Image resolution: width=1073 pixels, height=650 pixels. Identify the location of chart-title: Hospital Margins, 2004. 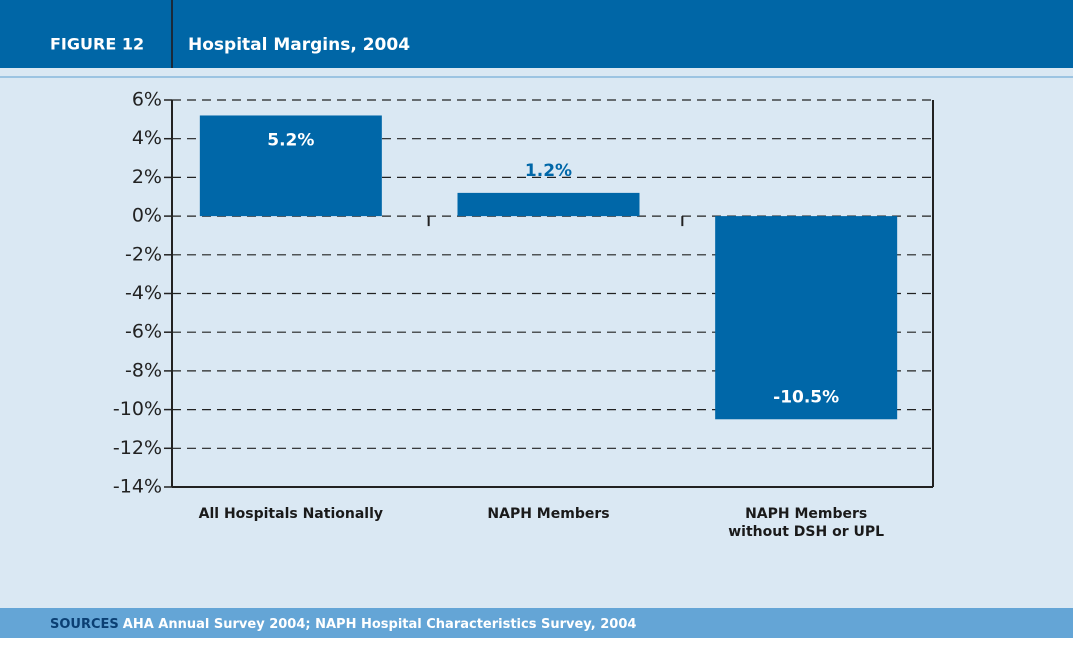
(299, 45).